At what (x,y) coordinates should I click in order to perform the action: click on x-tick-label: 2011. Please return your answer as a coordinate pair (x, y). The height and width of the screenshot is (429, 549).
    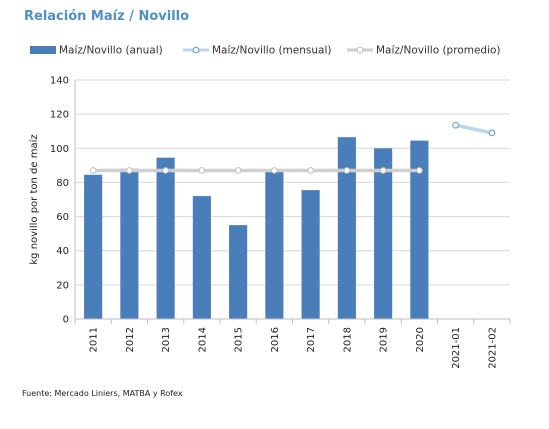
    Looking at the image, I should click on (94, 339).